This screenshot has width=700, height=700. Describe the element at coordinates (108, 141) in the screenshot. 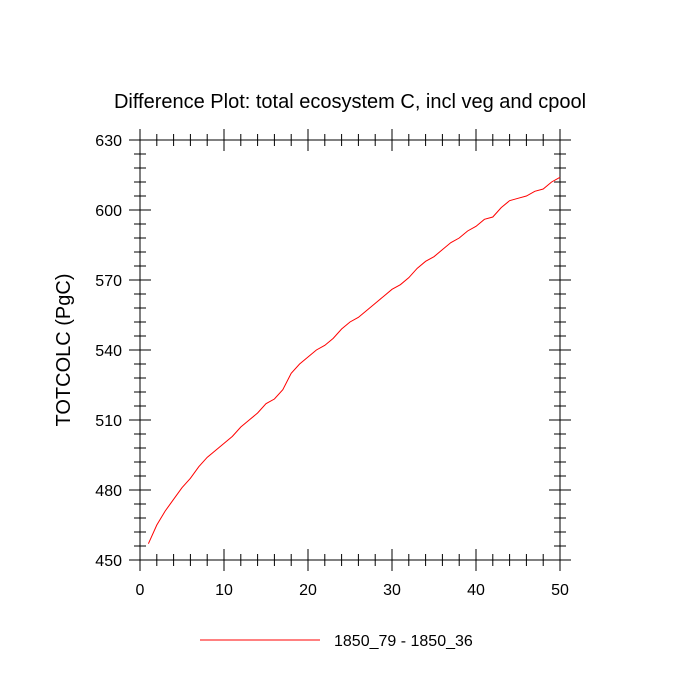

I see `y-tick-label: 630` at that location.